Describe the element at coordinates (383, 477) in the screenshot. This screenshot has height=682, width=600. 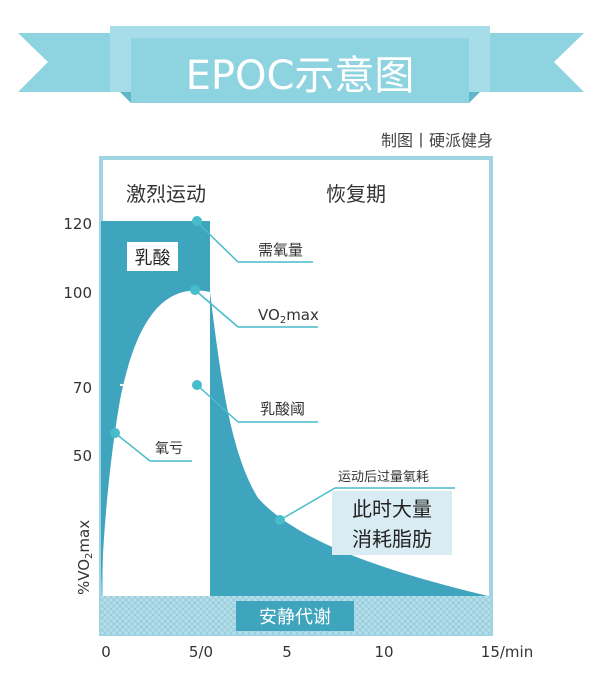
I see `callout-label: 运动后过量氧耗` at that location.